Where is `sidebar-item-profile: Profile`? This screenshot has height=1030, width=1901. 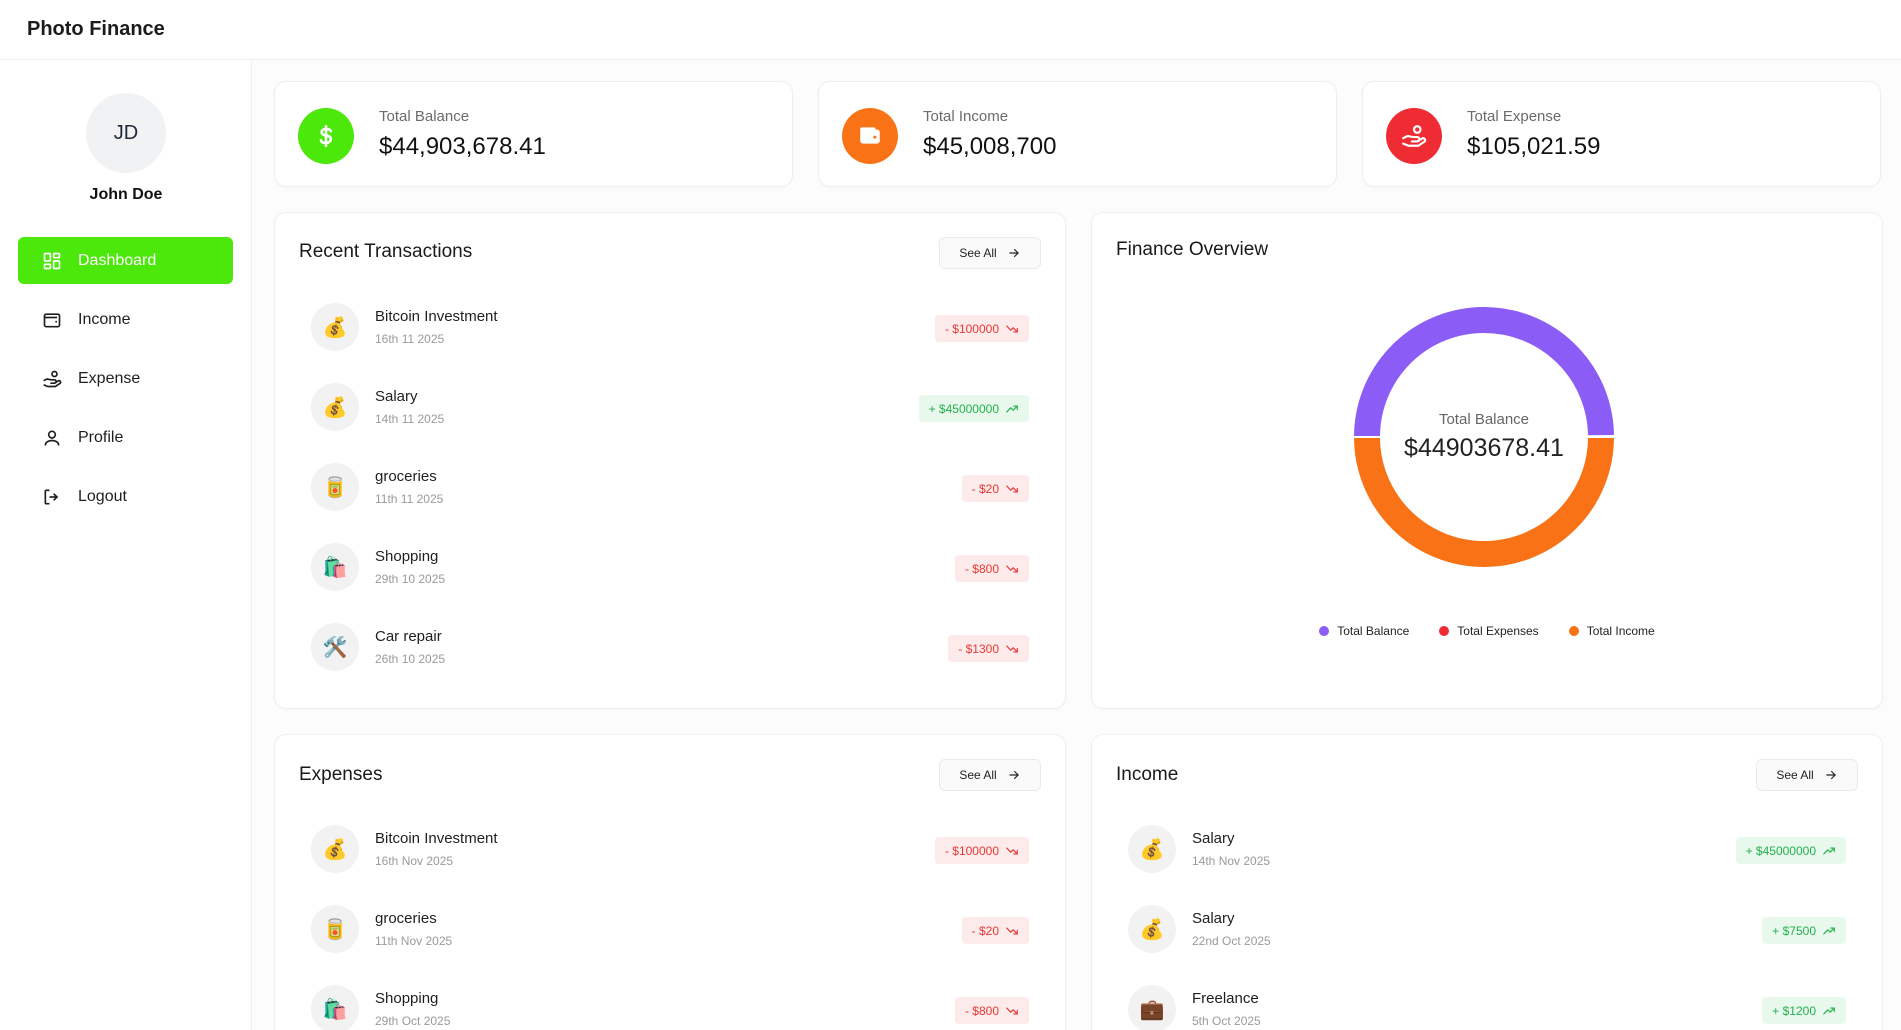 sidebar-item-profile: Profile is located at coordinates (125, 437).